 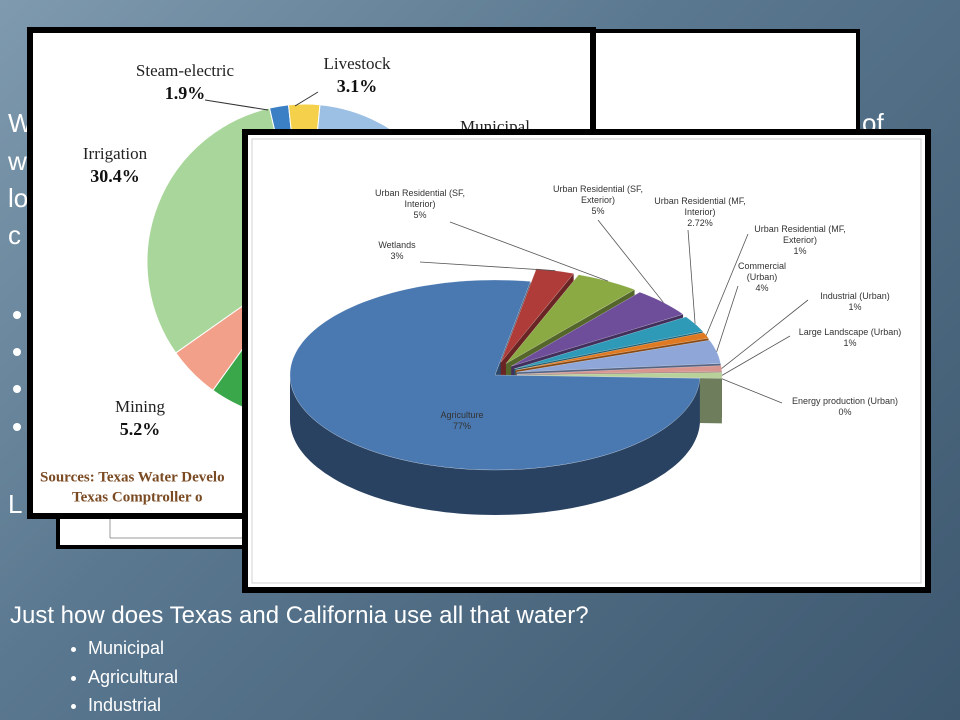 I want to click on slice-name: Energy production (Urban), so click(x=845, y=401).